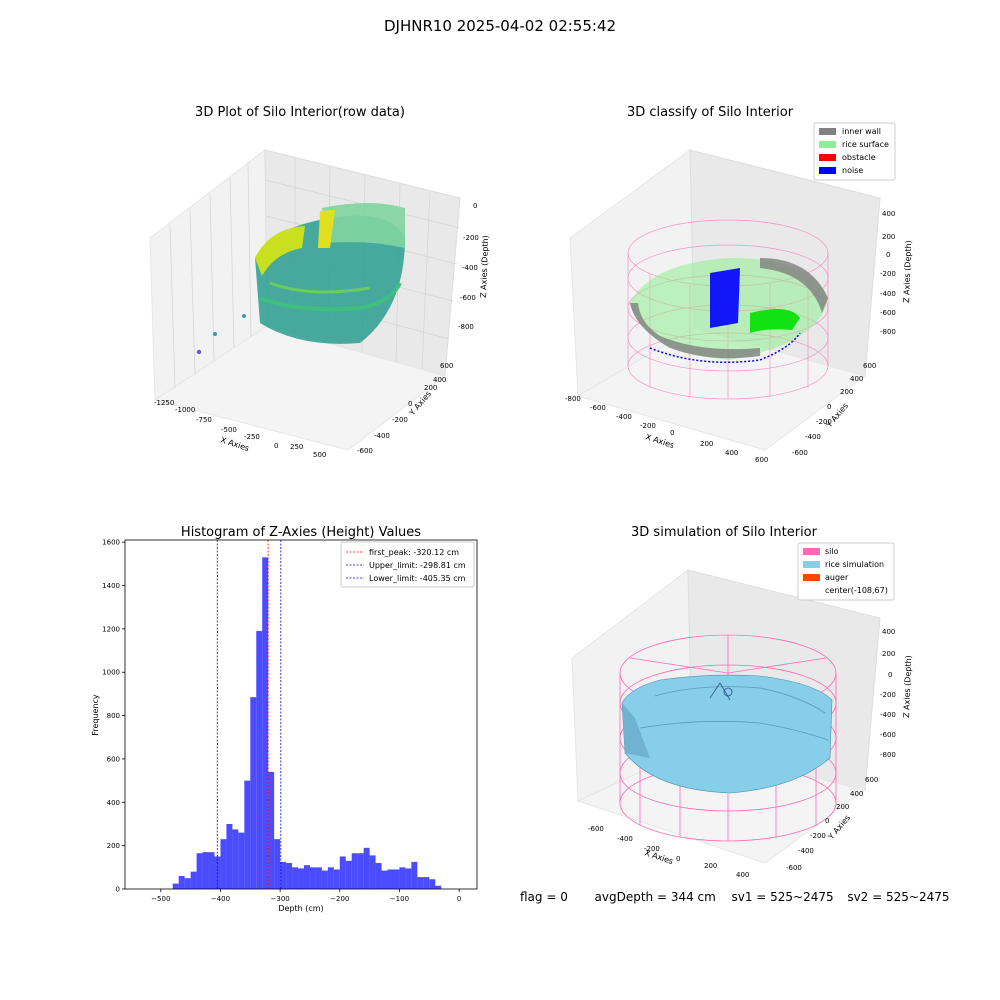  I want to click on histogram-xtick-label: −300, so click(280, 899).